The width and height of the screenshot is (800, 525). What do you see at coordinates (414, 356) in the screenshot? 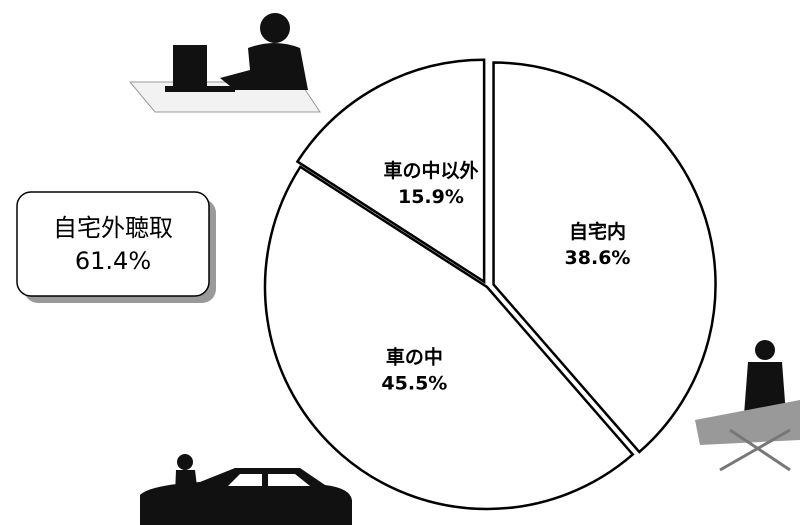
I see `slice-label: 車の中` at bounding box center [414, 356].